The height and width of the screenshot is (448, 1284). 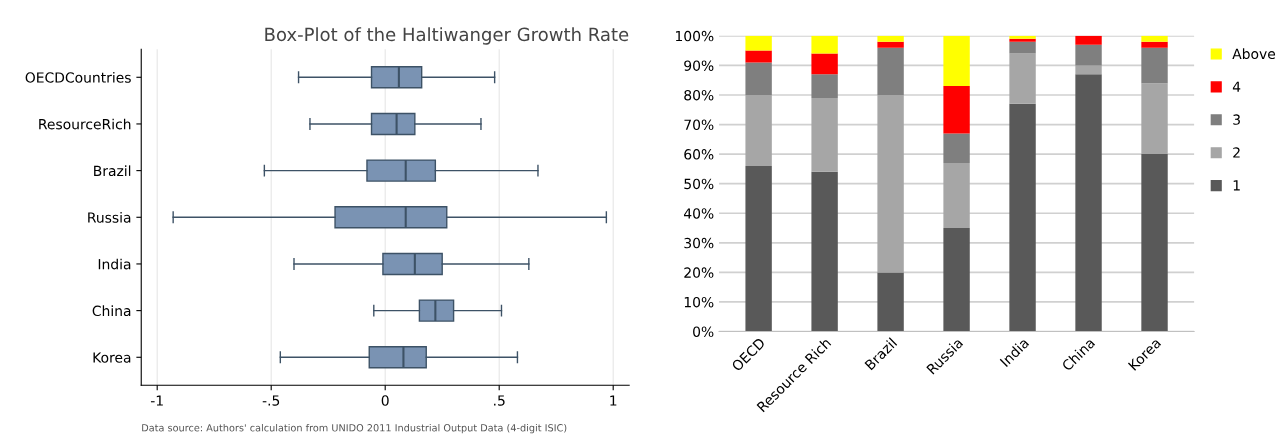 I want to click on legend-label: 1, so click(x=1236, y=185).